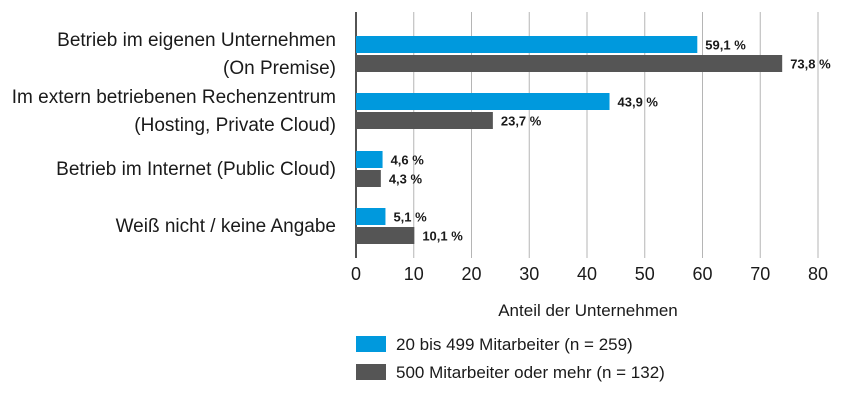 Image resolution: width=866 pixels, height=402 pixels. Describe the element at coordinates (279, 68) in the screenshot. I see `category-label: (On Premise)` at that location.